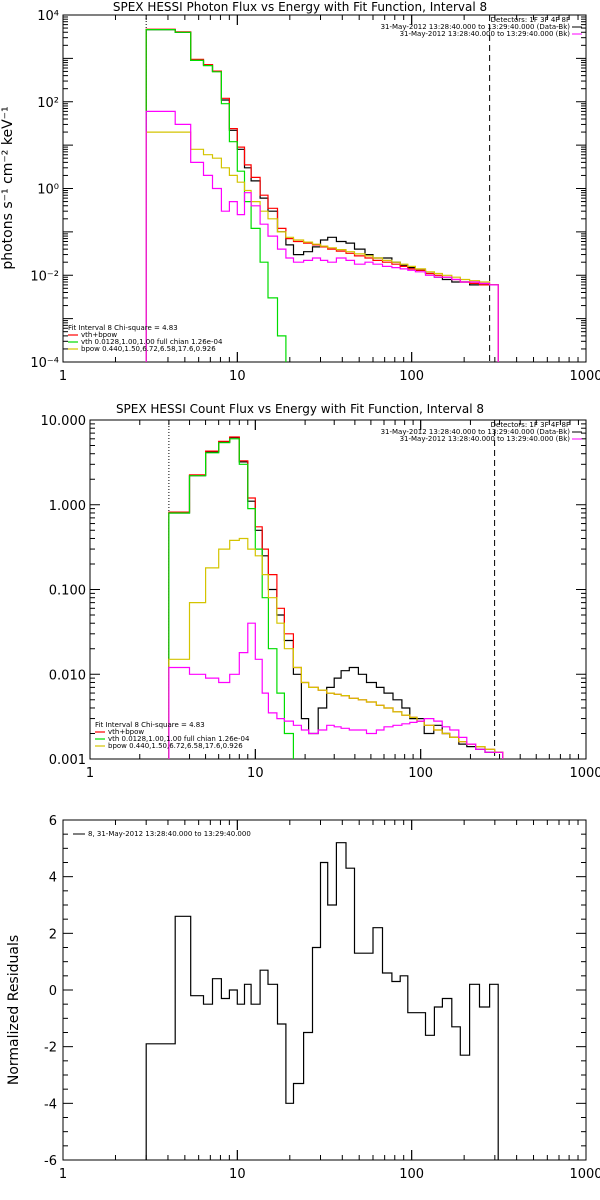 The height and width of the screenshot is (1200, 600). Describe the element at coordinates (67, 506) in the screenshot. I see `y-tick-label: 1.000` at that location.